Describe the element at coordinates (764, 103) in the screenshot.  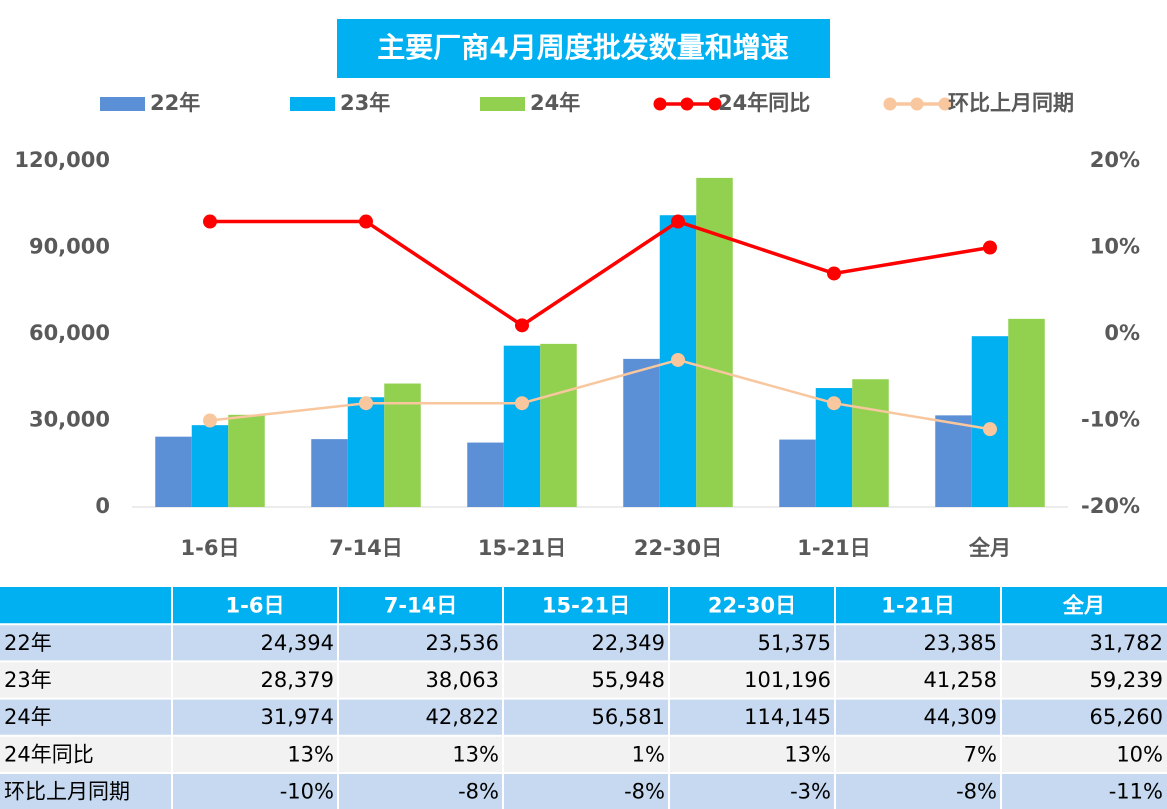
I see `legend-label: 24年同比` at that location.